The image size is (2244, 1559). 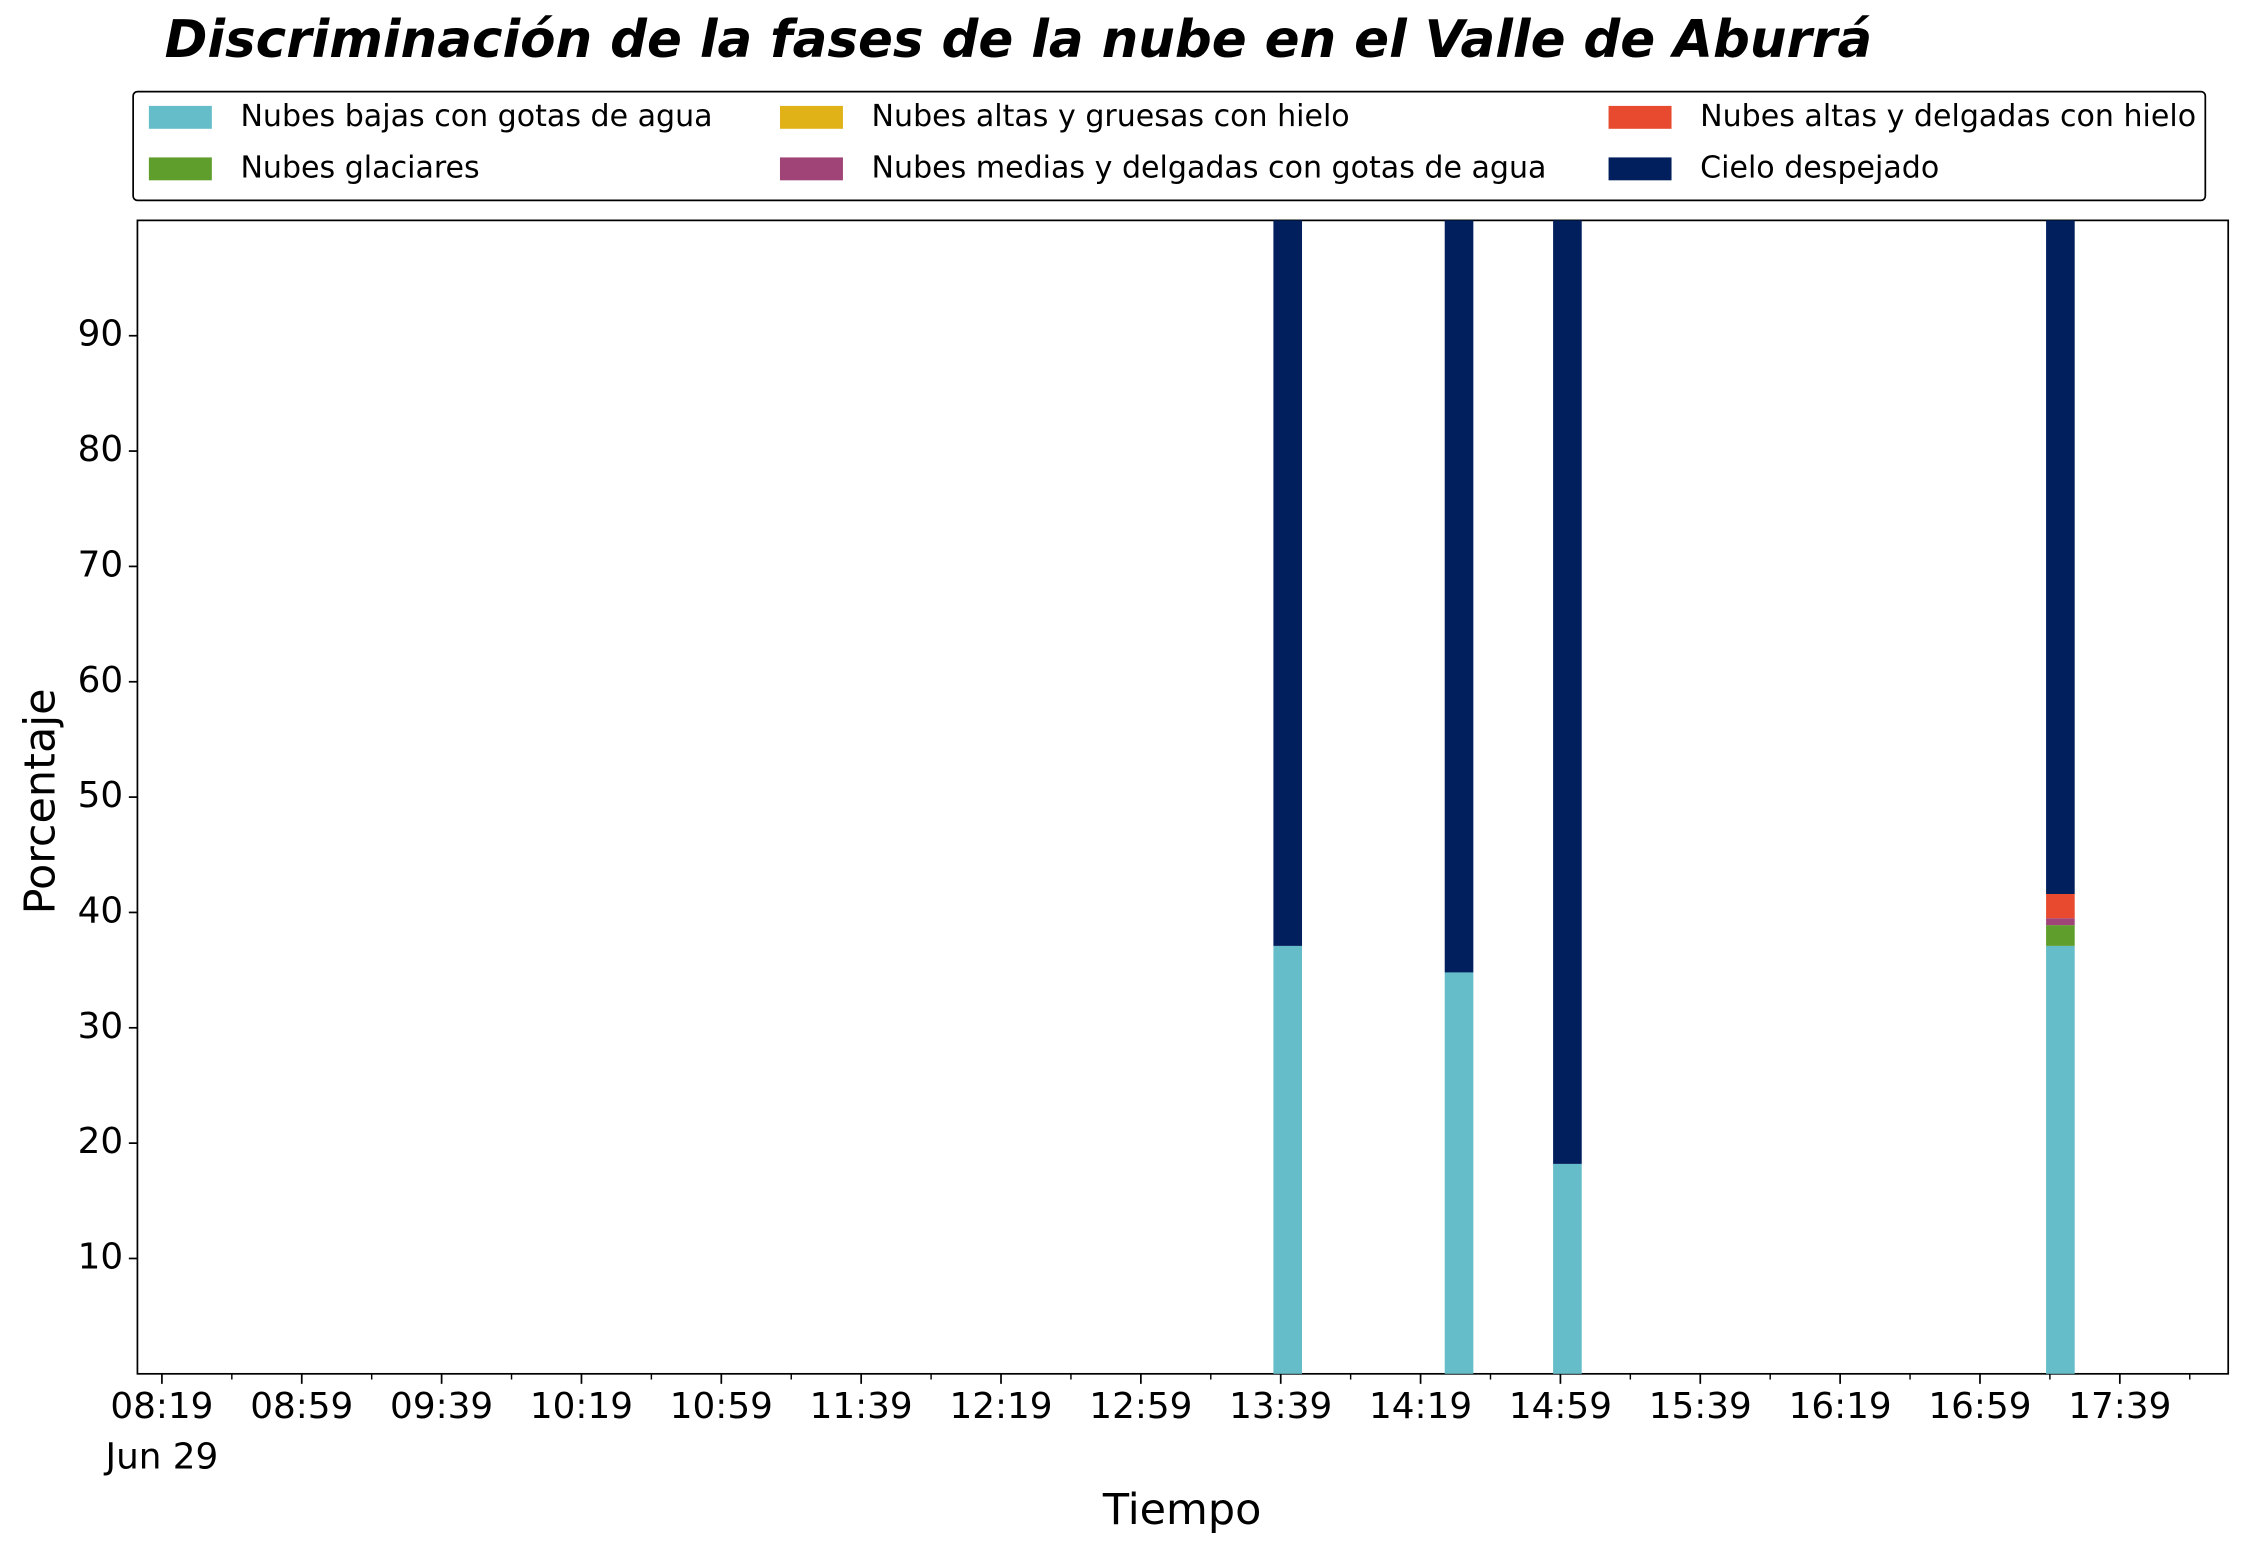 I want to click on x-tick-label: 10:59, so click(x=721, y=1406).